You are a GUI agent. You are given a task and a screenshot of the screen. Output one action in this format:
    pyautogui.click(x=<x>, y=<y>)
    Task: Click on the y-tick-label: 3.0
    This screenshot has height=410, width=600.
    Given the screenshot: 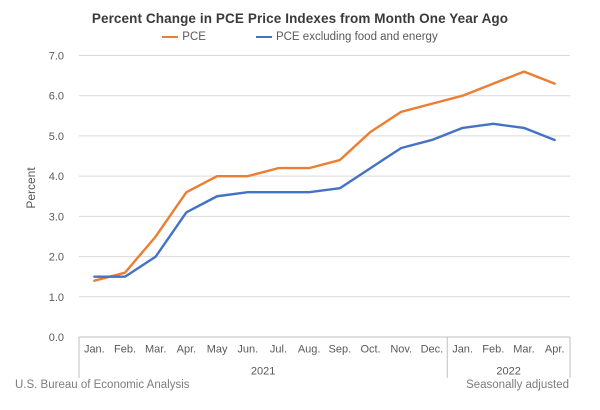 What is the action you would take?
    pyautogui.click(x=56, y=217)
    